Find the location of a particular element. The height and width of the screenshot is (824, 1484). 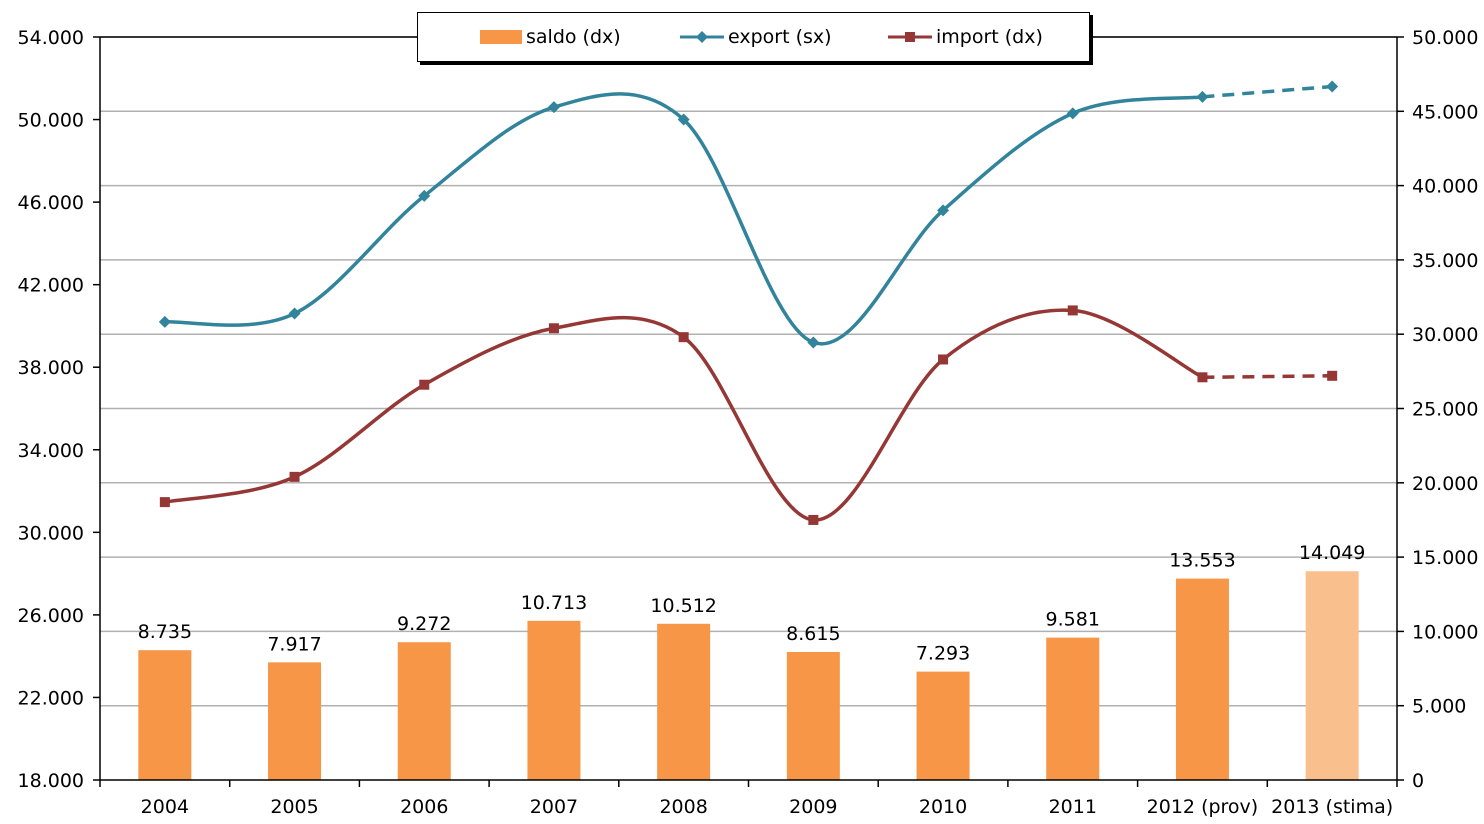

bar-saldo-2007 is located at coordinates (554, 700).